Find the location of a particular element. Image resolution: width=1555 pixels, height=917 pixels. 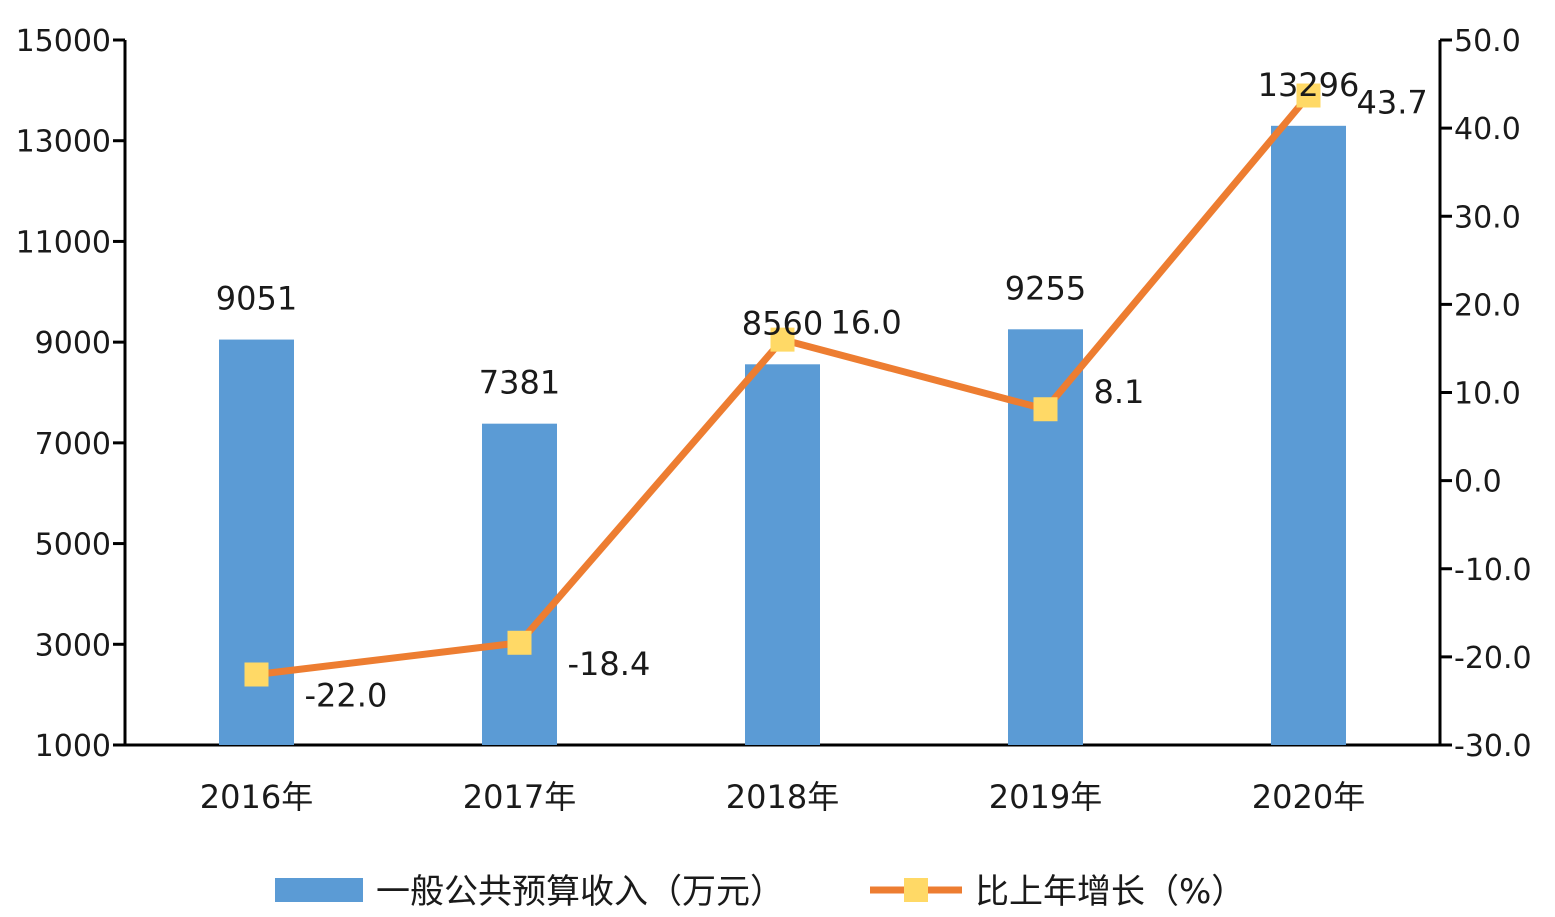

right-axis: -30.0 -20.0 -10.0 0.0 10.0 20.0 30.0 40.0 50.0 is located at coordinates (1485, 394).